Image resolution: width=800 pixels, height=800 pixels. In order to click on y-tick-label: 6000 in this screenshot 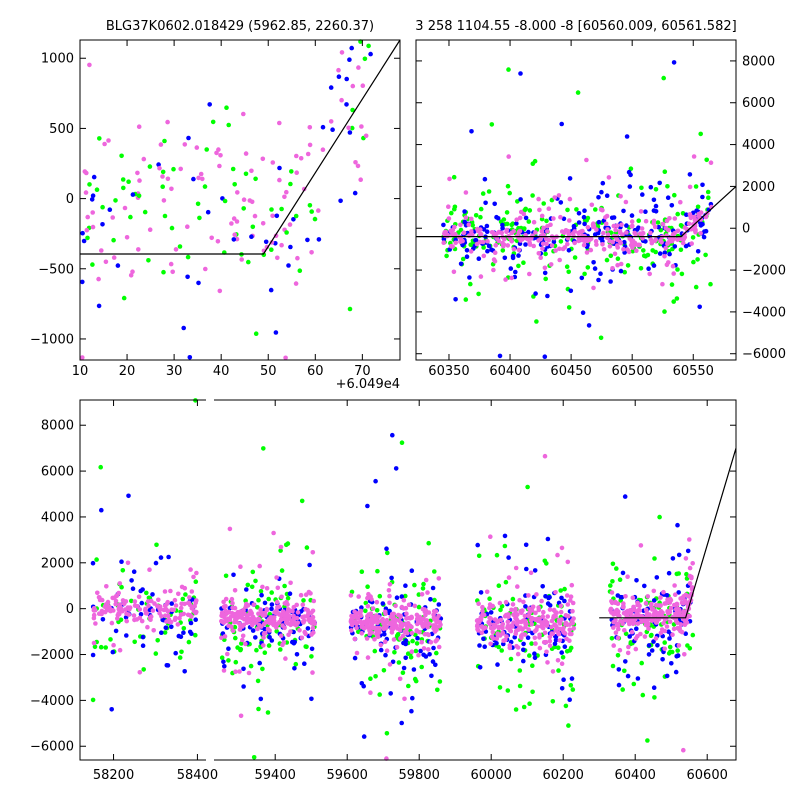, I will do `click(57, 472)`.